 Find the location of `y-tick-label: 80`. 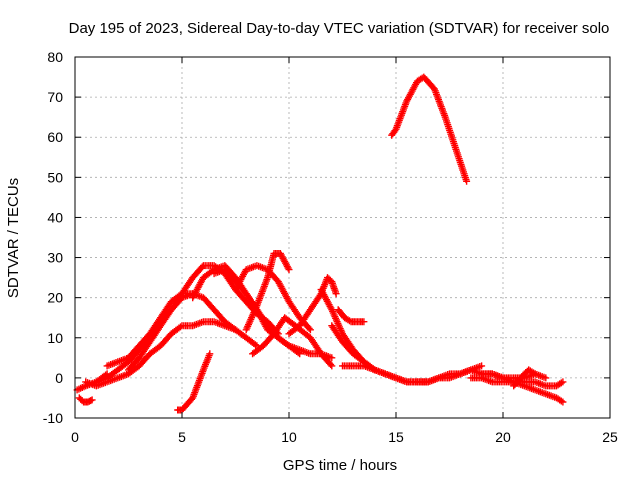

y-tick-label: 80 is located at coordinates (55, 57).